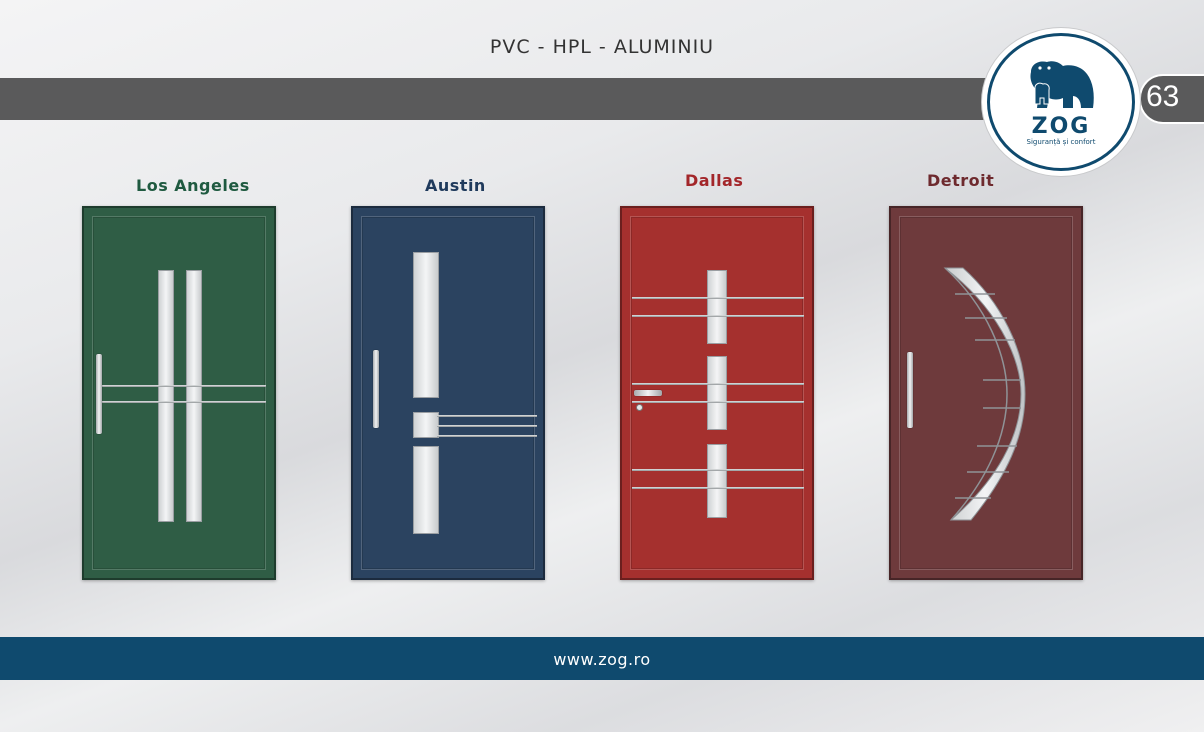  I want to click on door-detroit, so click(986, 393).